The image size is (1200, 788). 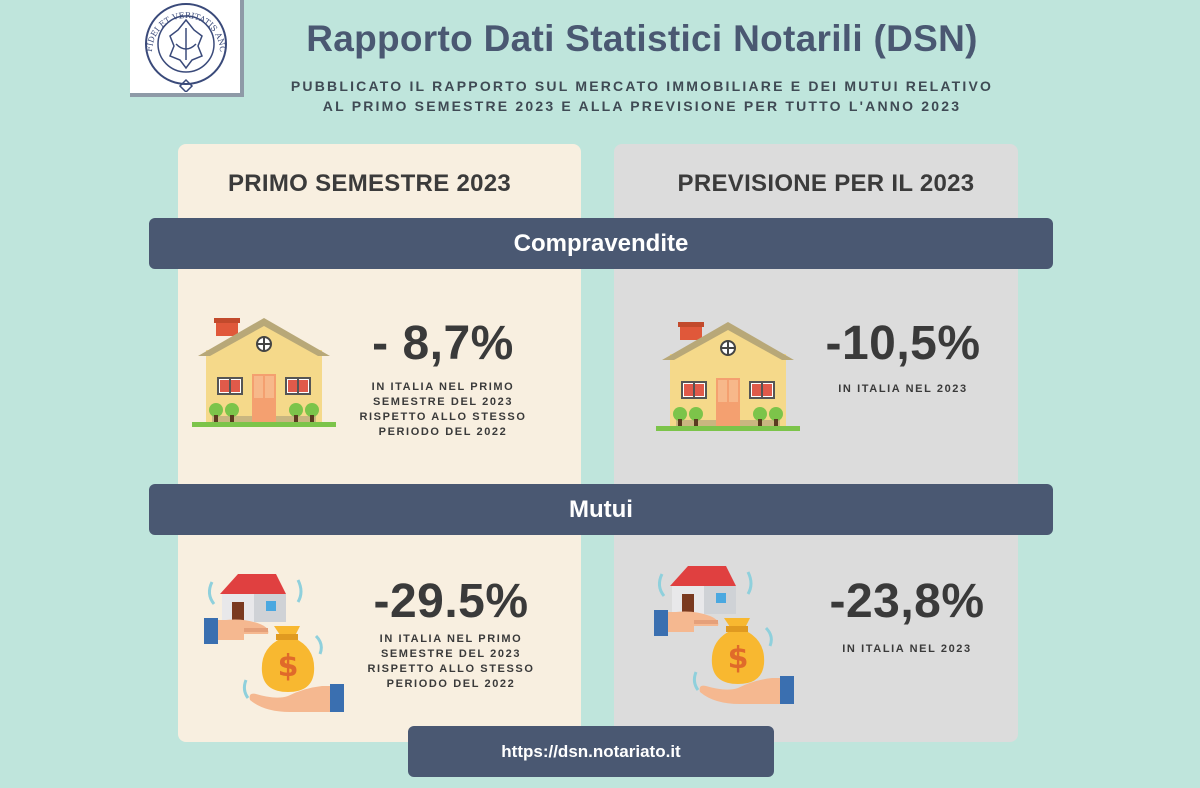 I want to click on column-heading-first-half: PRIMO SEMESTRE 2023, so click(x=369, y=183).